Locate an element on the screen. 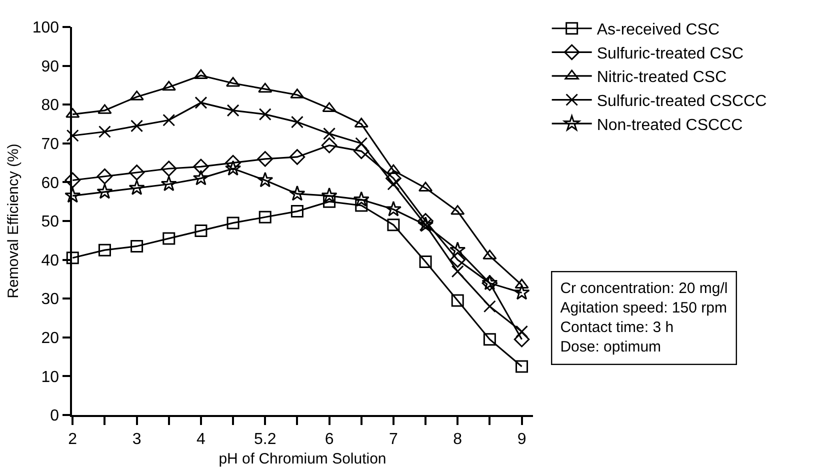 This screenshot has height=476, width=838. y-tick-label: 30 is located at coordinates (50, 299).